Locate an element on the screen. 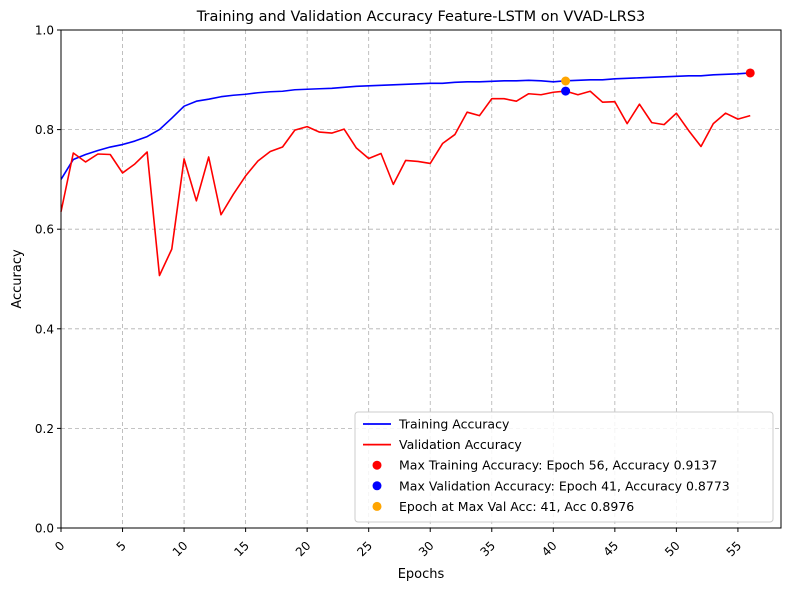  marker-epoch-at-max-val is located at coordinates (566, 81).